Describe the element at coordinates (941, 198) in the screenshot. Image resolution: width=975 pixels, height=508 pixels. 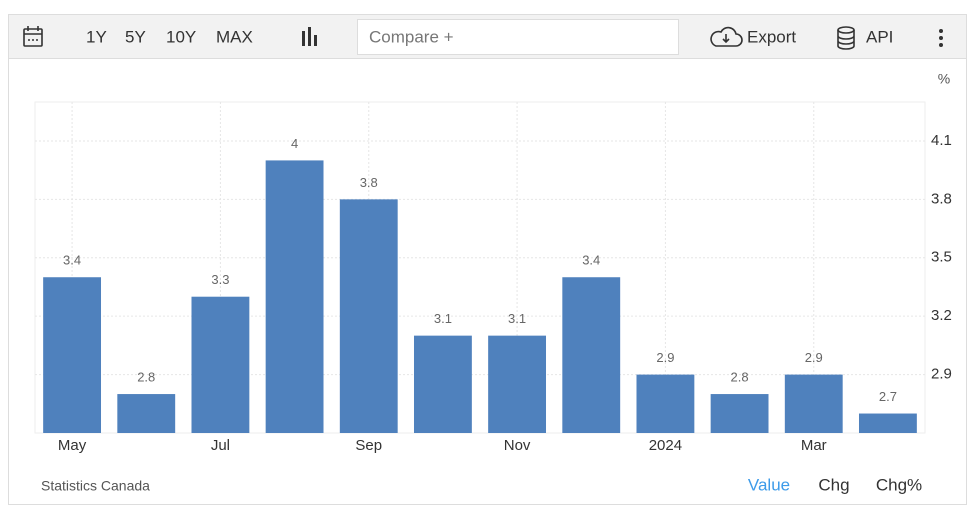
I see `y-tick-label: 3.8` at that location.